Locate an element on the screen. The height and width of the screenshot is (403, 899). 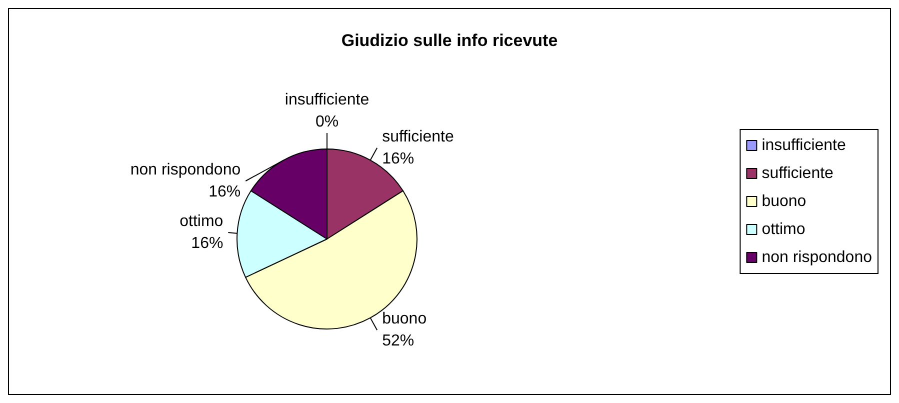
legend-label: ottimo is located at coordinates (784, 229).